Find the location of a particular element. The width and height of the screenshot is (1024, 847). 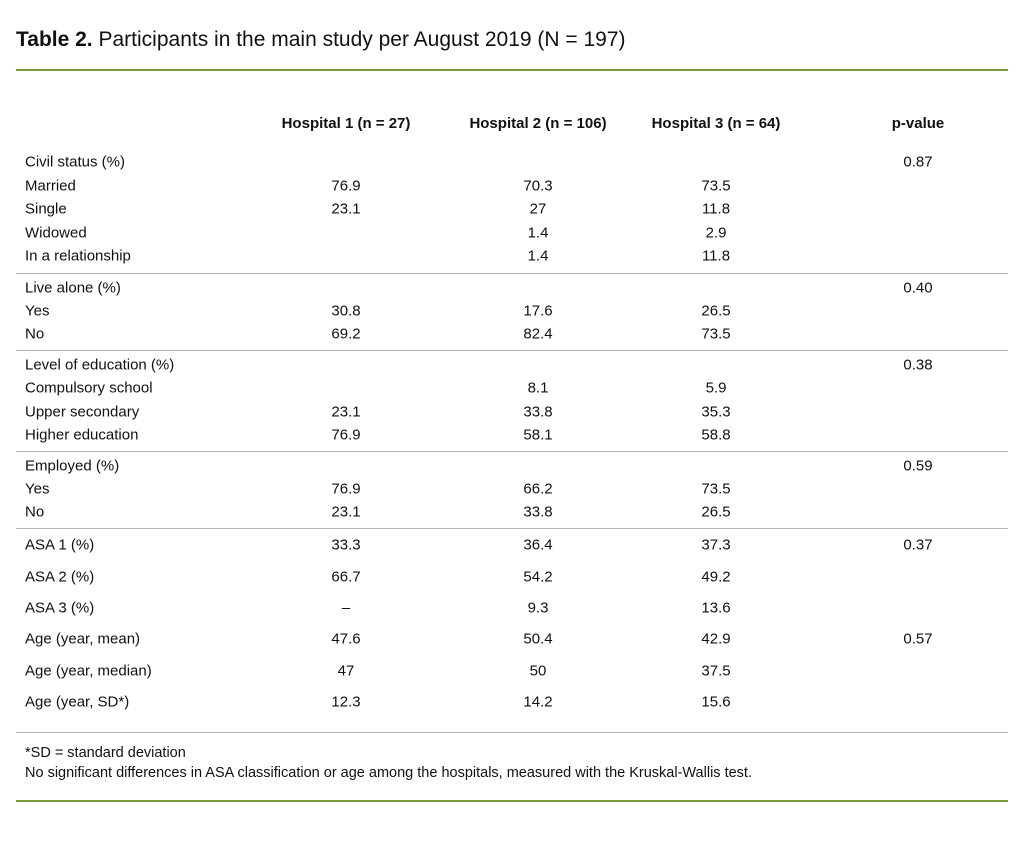

table-row: Age (year, SD*) 12.3 14.2 15.6 is located at coordinates (512, 701).